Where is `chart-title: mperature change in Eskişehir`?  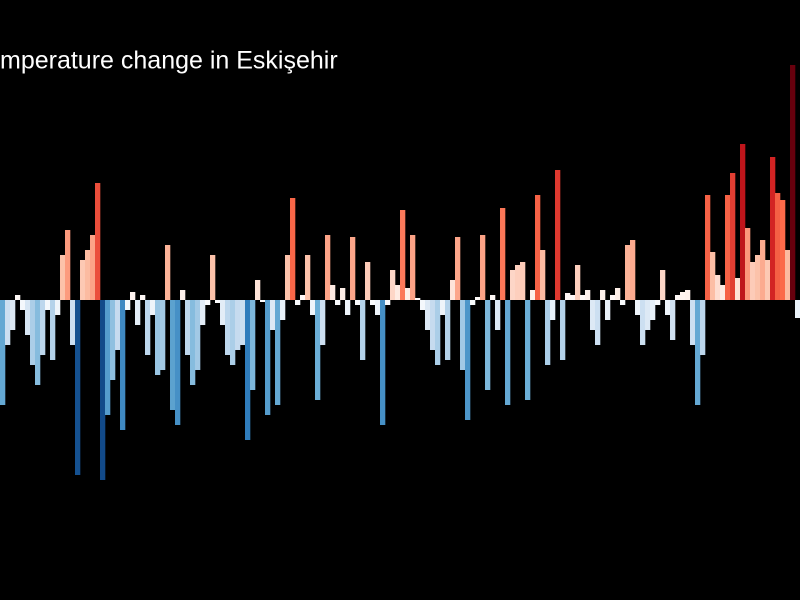
chart-title: mperature change in Eskişehir is located at coordinates (169, 61).